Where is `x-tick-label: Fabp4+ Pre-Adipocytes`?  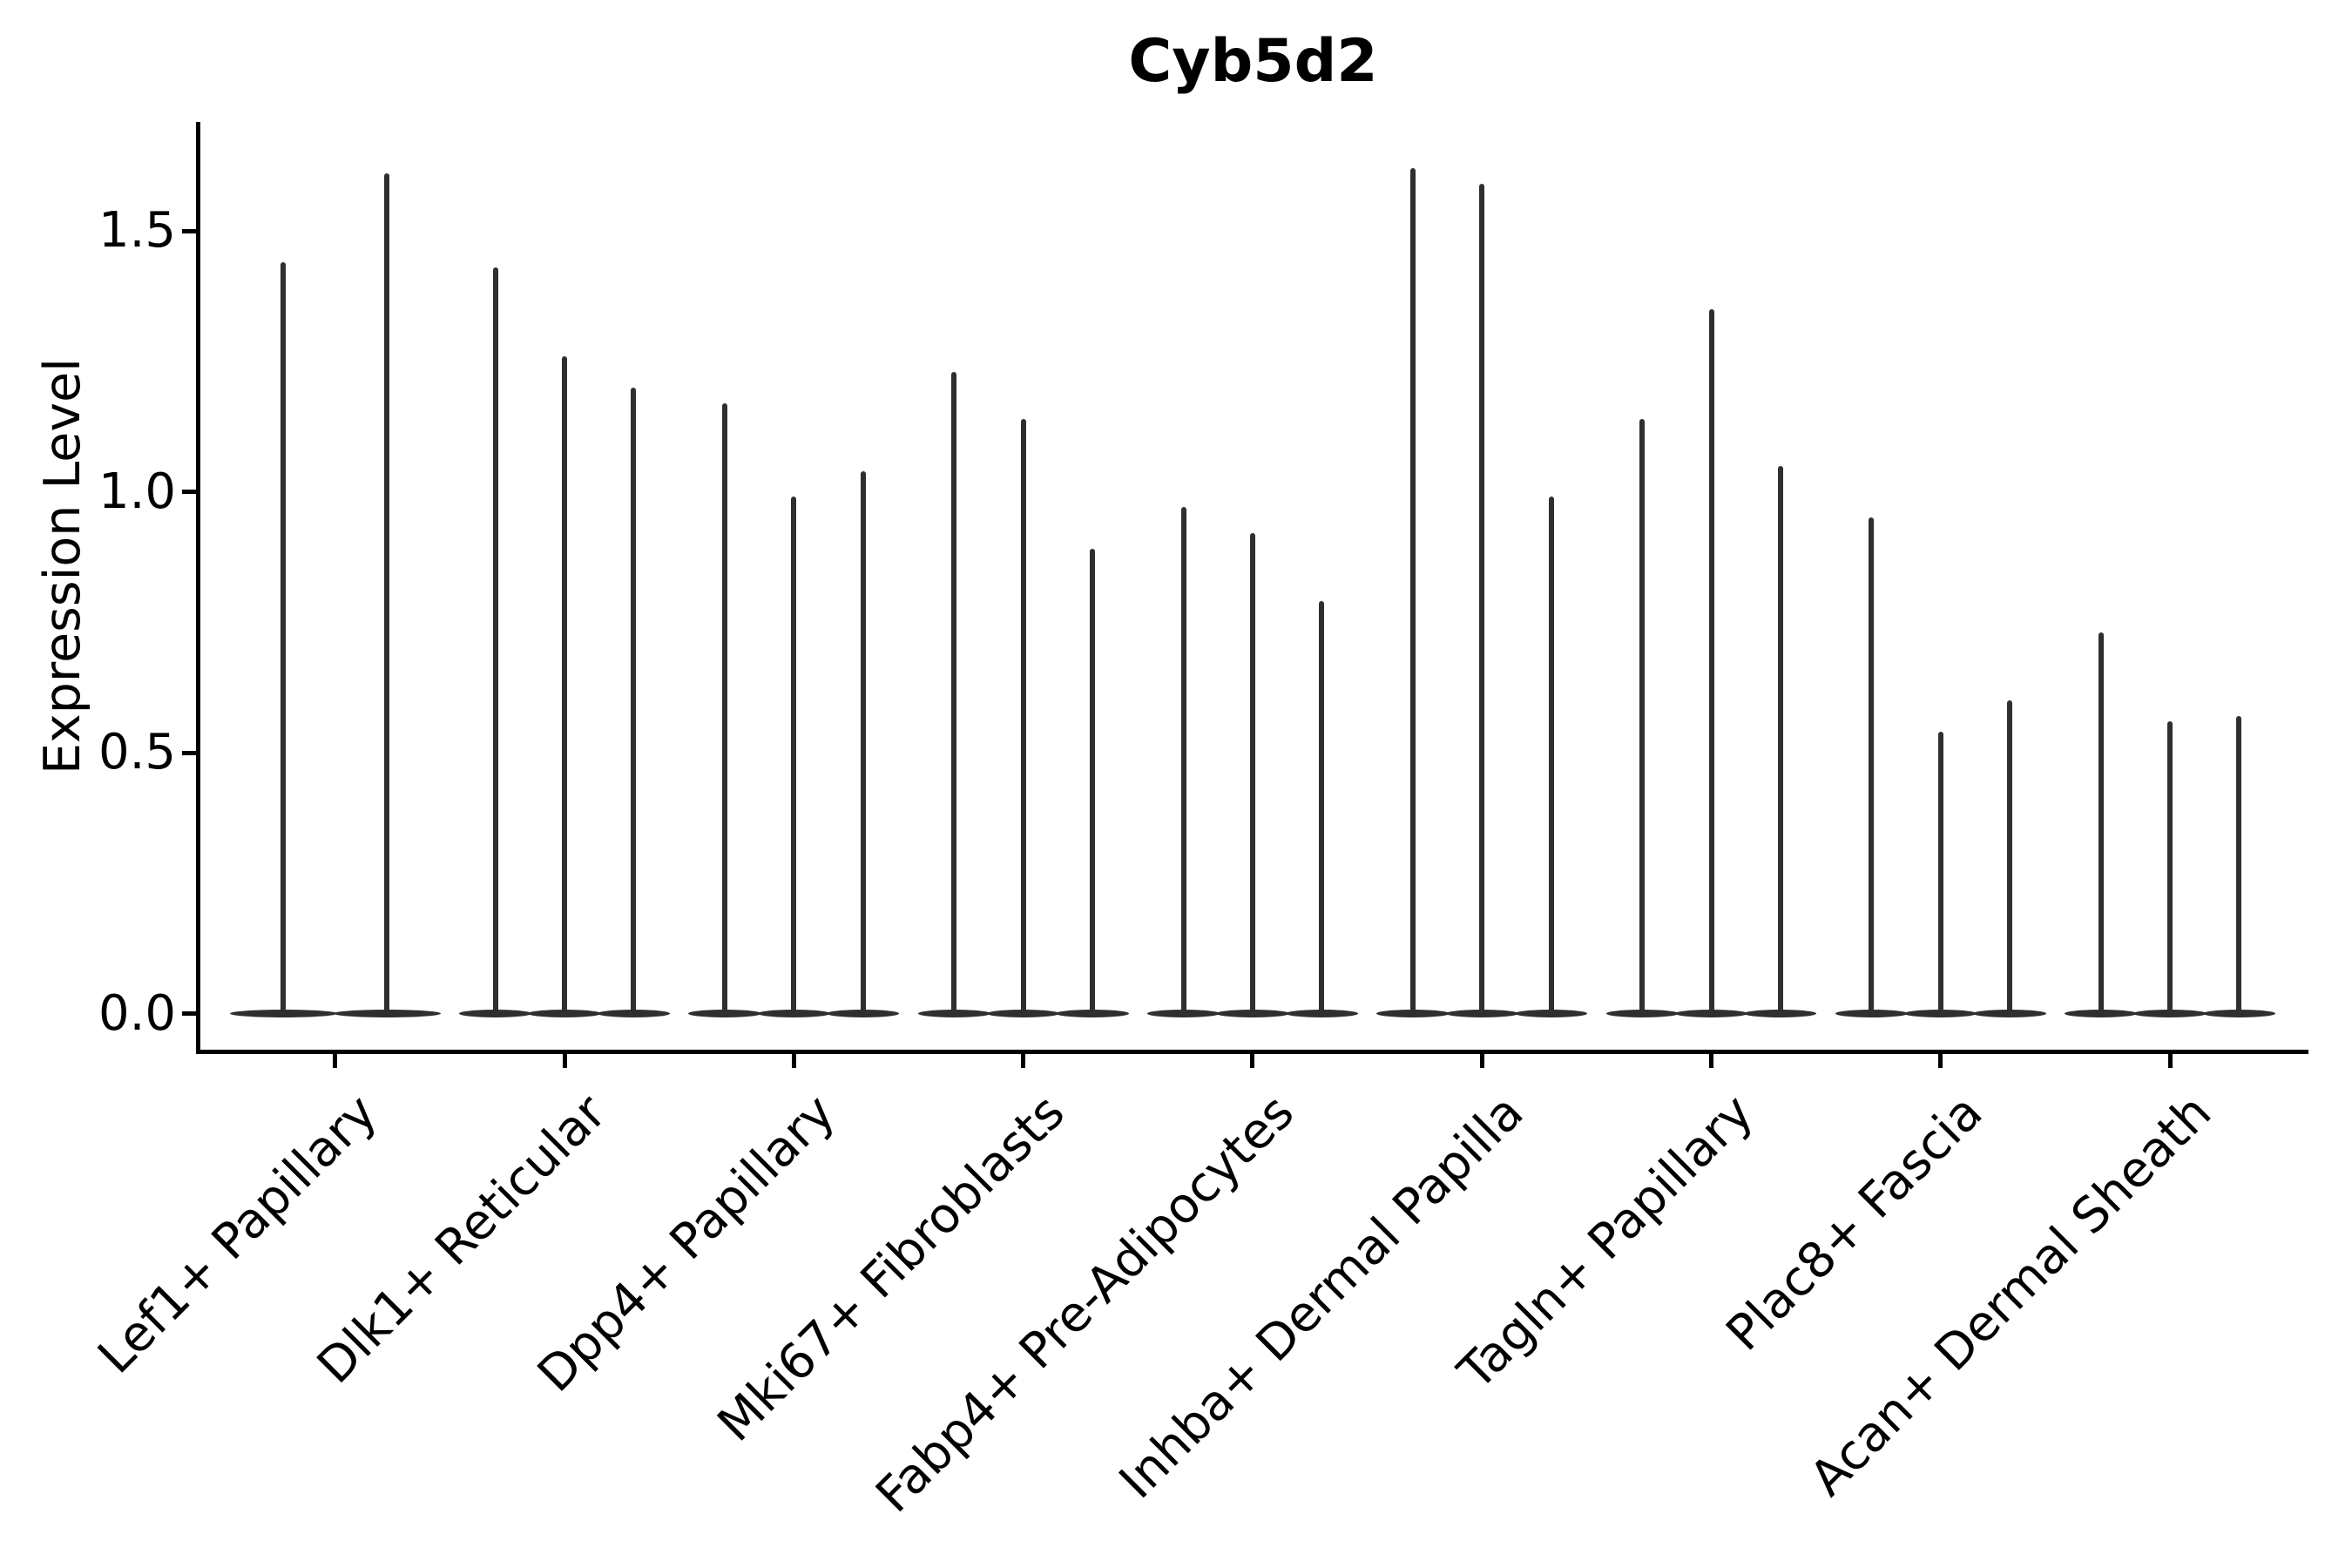 x-tick-label: Fabp4+ Pre-Adipocytes is located at coordinates (1085, 1304).